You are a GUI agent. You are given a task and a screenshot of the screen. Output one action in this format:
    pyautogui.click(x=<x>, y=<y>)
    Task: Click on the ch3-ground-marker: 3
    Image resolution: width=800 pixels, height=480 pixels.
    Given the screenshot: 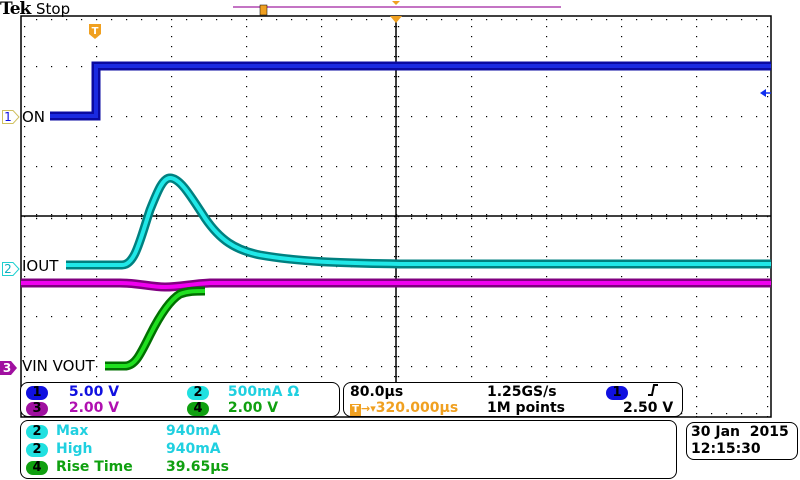 What is the action you would take?
    pyautogui.click(x=10, y=369)
    